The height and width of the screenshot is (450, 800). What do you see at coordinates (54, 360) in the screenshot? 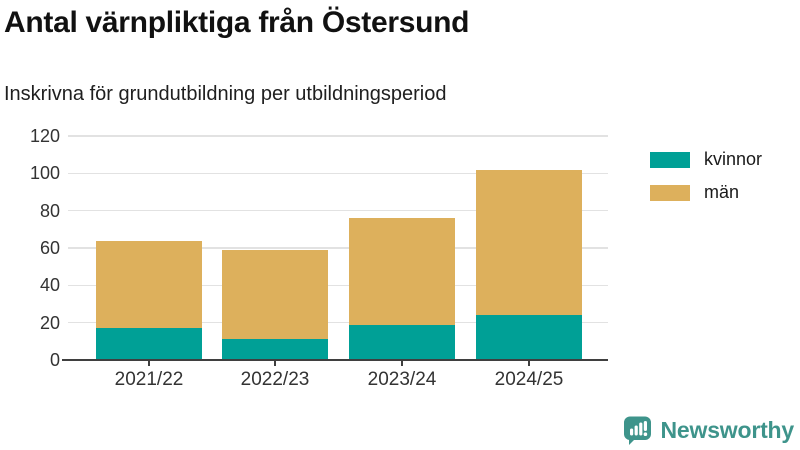
I see `y-tick-label-0: 0` at bounding box center [54, 360].